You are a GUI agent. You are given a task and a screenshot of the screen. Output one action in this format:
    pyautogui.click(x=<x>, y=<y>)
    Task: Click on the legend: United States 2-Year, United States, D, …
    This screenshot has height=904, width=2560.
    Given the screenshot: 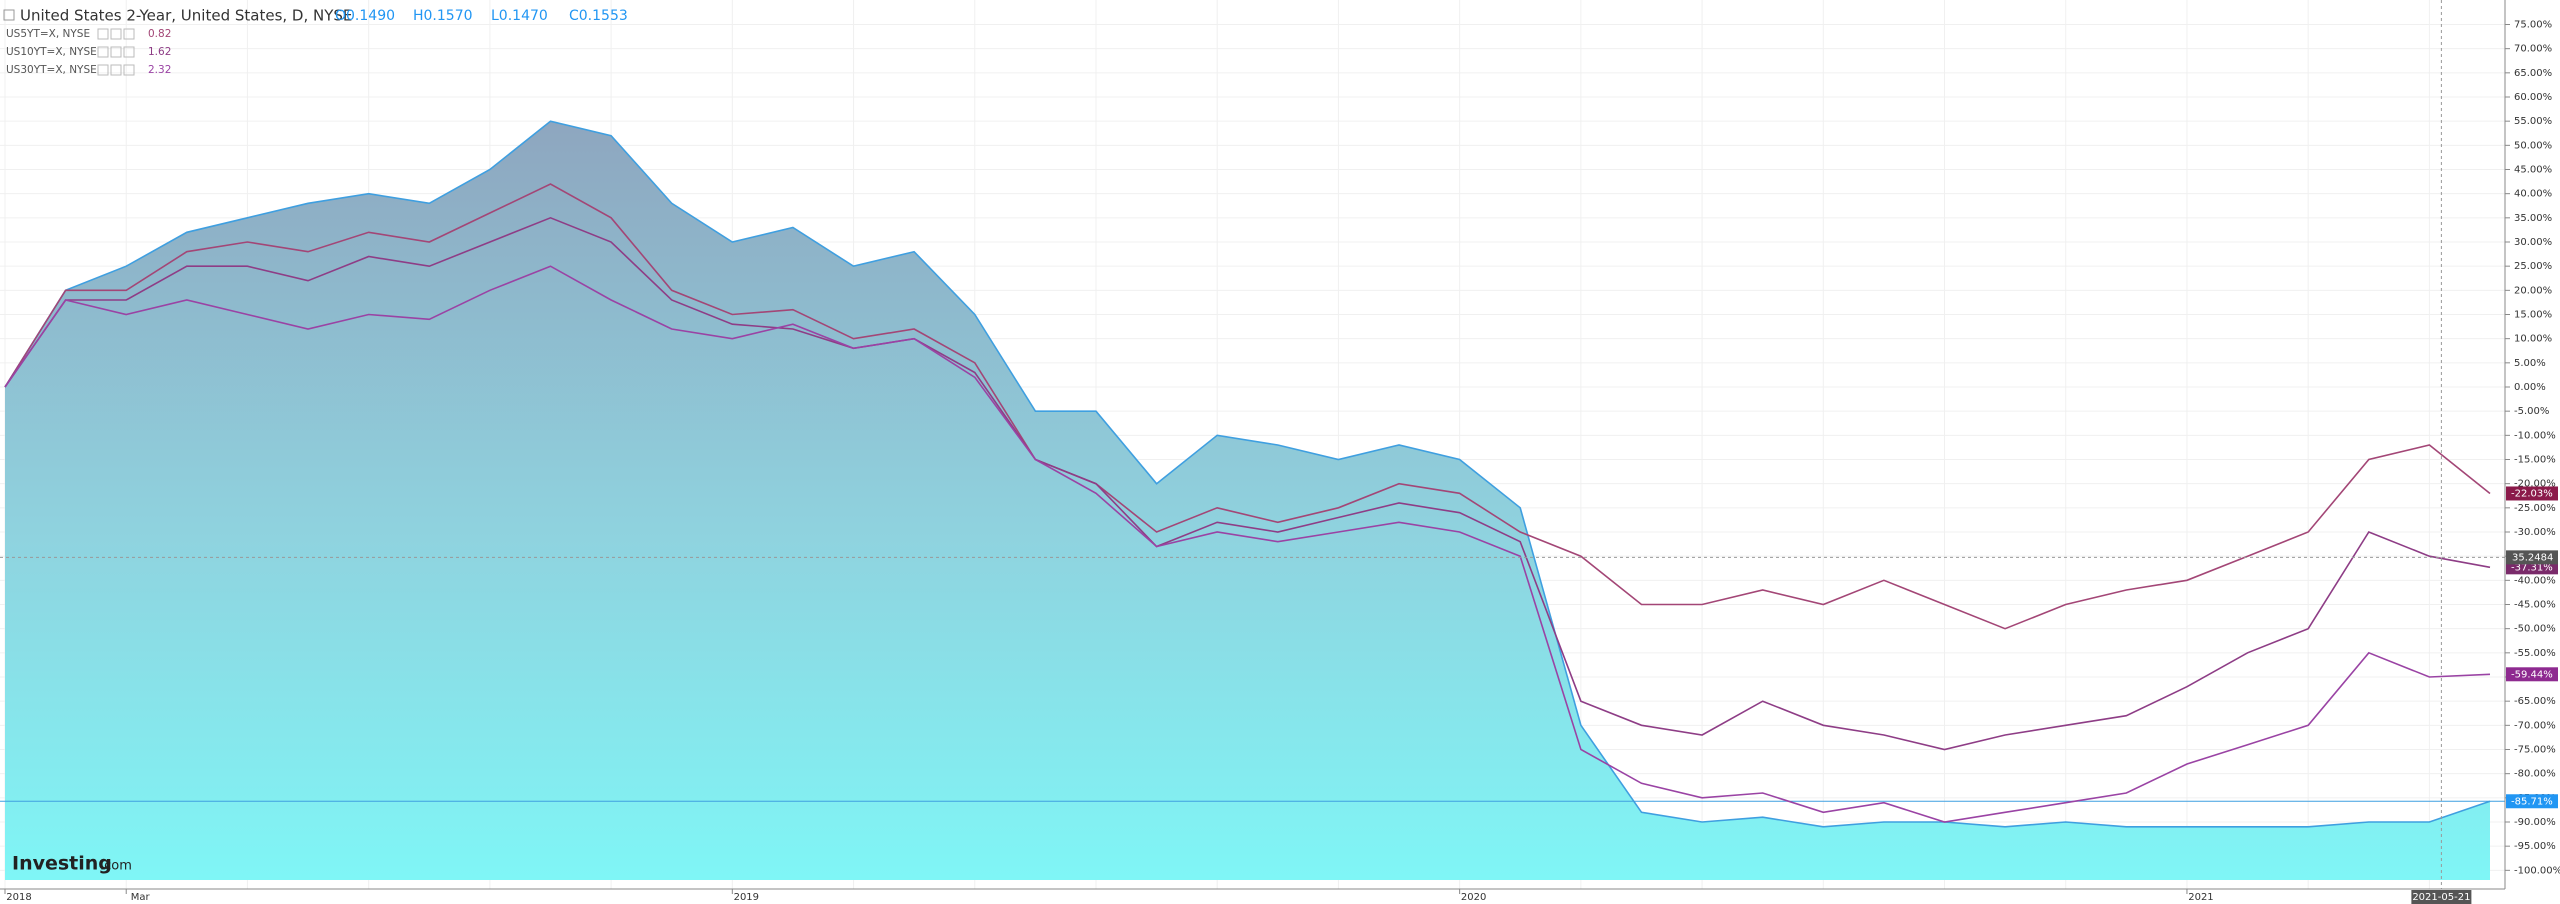 What is the action you would take?
    pyautogui.click(x=315, y=41)
    